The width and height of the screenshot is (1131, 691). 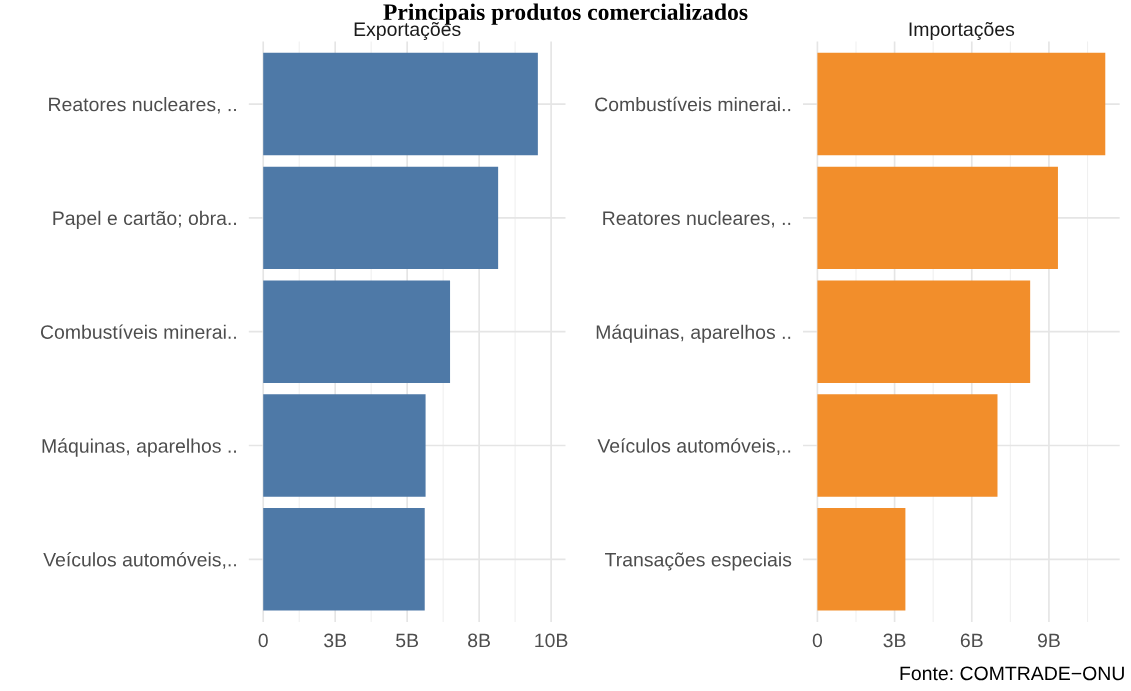 What do you see at coordinates (1012, 673) in the screenshot?
I see `source-note: Fonte: COMTRADE−ONU` at bounding box center [1012, 673].